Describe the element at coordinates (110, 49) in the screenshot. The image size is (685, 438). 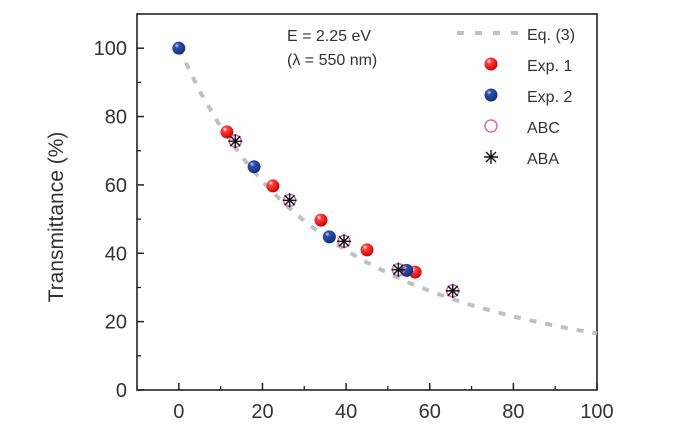
I see `y-tick-label: 100` at that location.